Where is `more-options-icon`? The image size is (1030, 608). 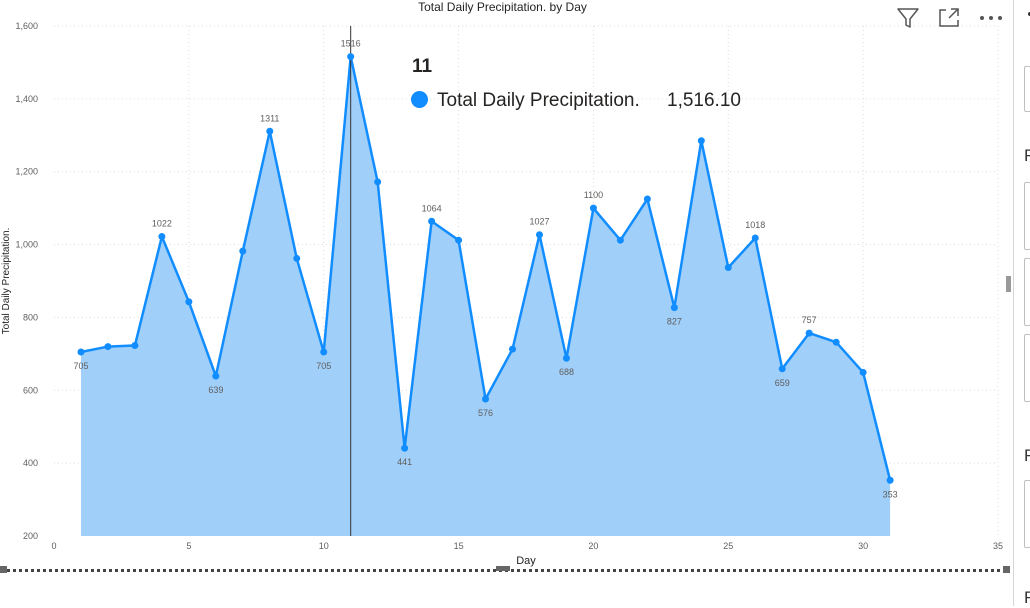
more-options-icon is located at coordinates (991, 18).